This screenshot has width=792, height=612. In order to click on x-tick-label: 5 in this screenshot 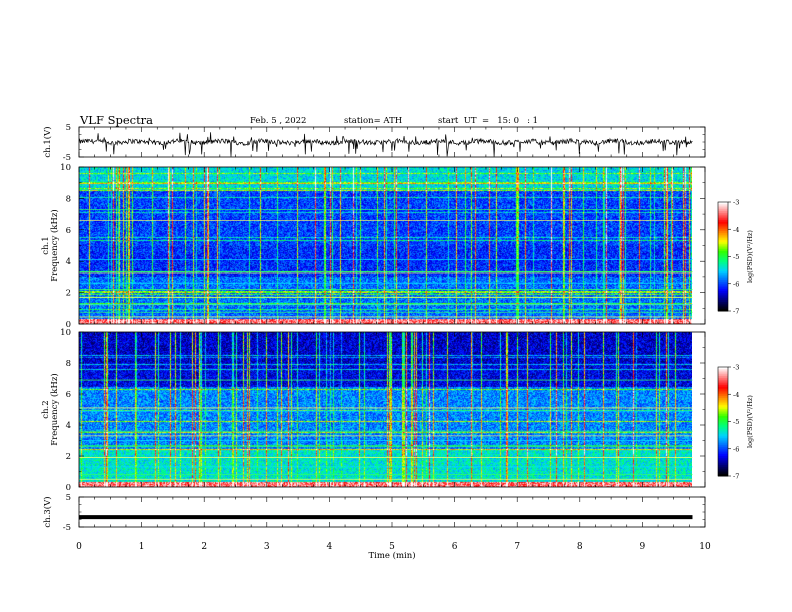, I will do `click(392, 547)`.